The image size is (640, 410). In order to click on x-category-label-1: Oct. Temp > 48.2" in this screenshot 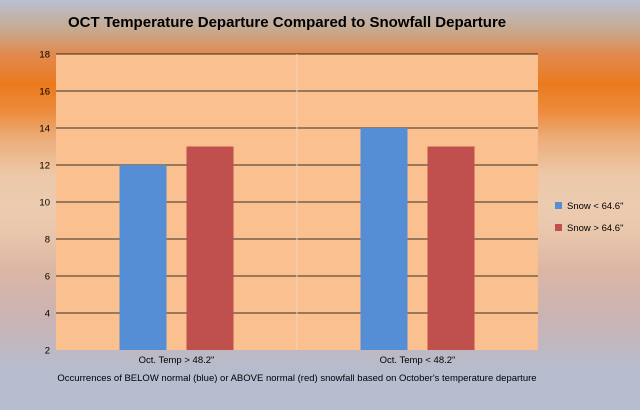, I will do `click(177, 360)`.